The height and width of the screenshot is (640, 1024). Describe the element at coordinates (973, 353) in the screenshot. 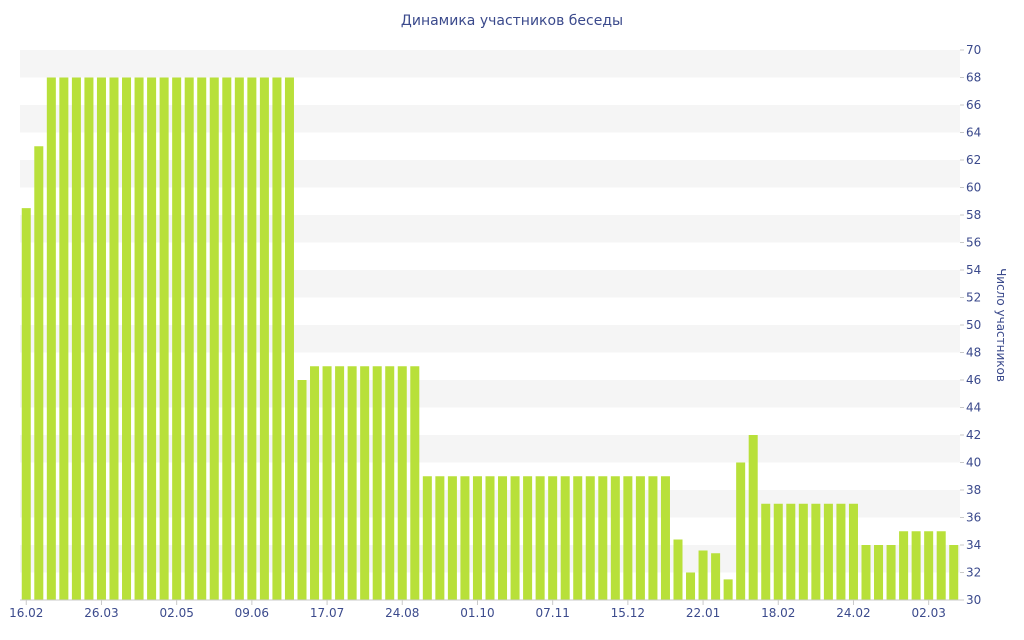

I see `y-tick-label: 48` at that location.